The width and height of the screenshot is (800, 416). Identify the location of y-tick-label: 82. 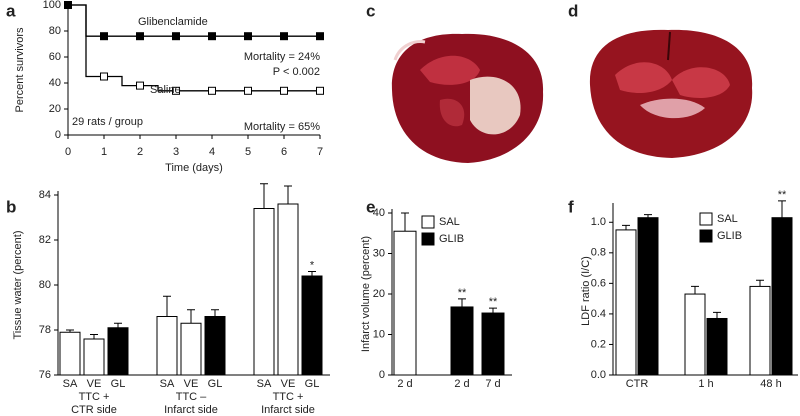
(45, 240).